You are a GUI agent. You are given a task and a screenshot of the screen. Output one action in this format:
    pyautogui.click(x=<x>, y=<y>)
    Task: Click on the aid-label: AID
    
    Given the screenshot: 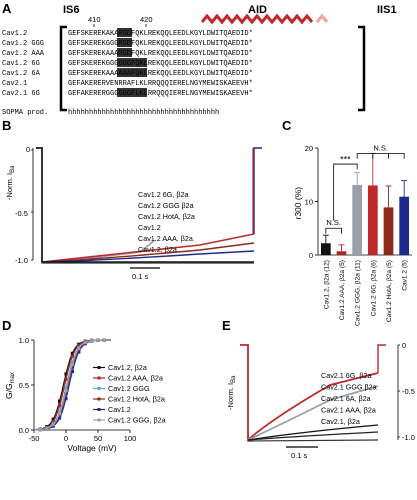 What is the action you would take?
    pyautogui.click(x=257, y=10)
    